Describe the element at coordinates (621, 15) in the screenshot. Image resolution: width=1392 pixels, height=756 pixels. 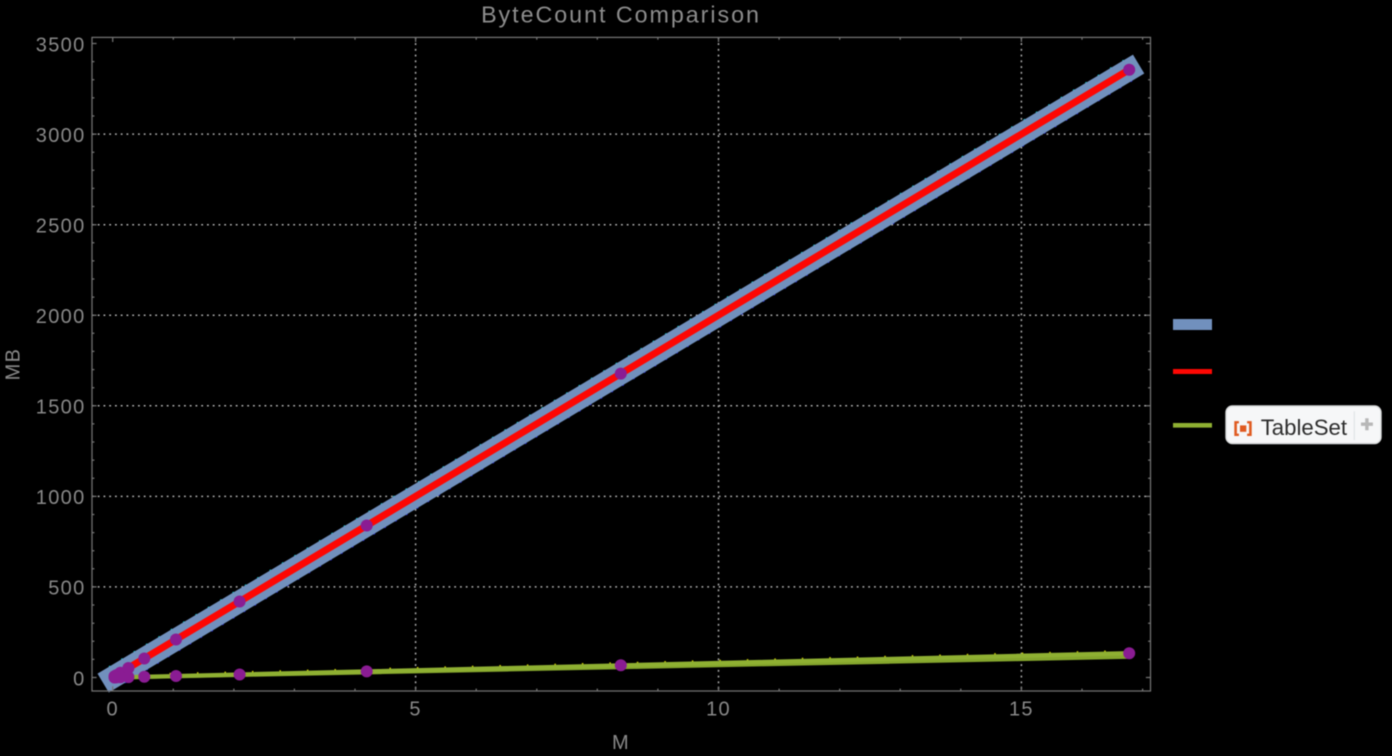
I see `svg-text: ByteCount Comparison` at that location.